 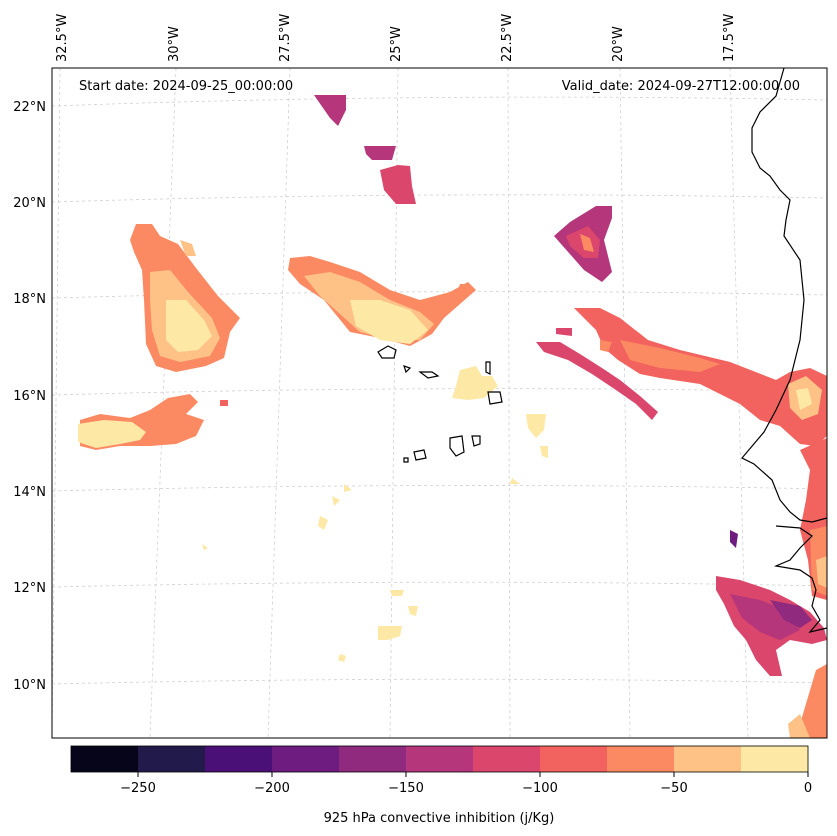 I want to click on lon-label-20w: 20°W, so click(x=618, y=44).